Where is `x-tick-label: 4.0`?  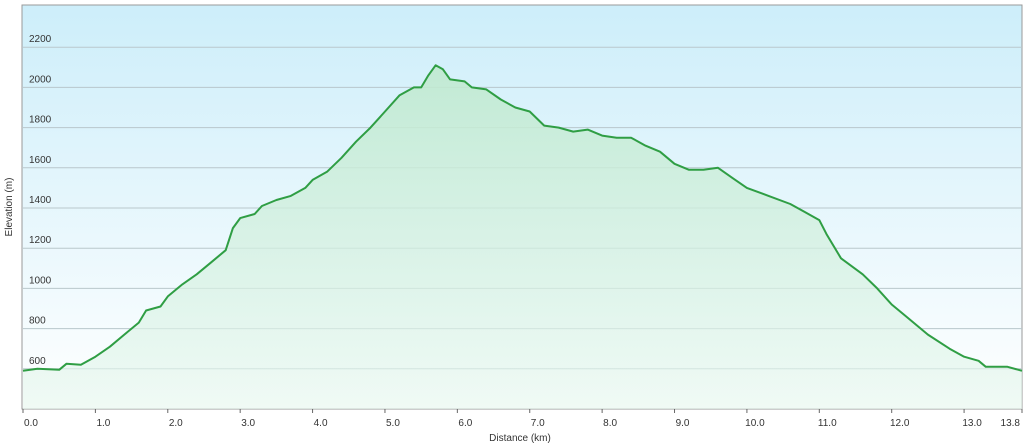
x-tick-label: 4.0 is located at coordinates (321, 423).